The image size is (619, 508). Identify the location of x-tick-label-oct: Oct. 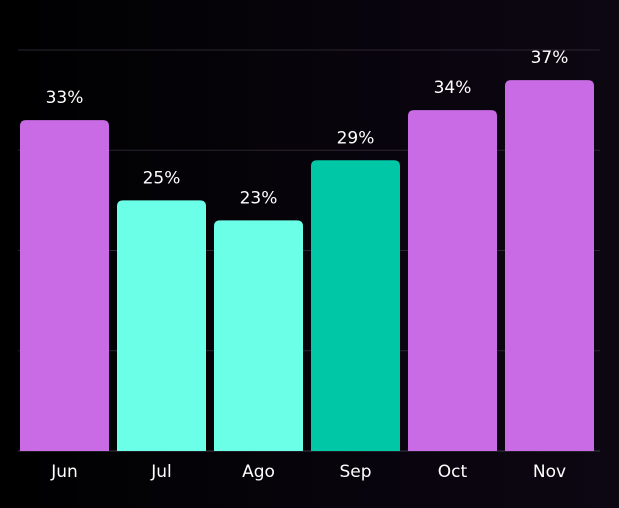
(453, 472).